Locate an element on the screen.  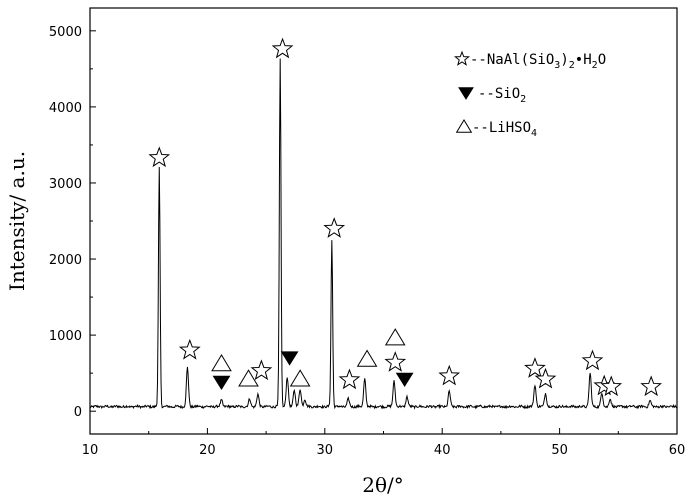
legend-entry-sio2: --SiO2 is located at coordinates (502, 95).